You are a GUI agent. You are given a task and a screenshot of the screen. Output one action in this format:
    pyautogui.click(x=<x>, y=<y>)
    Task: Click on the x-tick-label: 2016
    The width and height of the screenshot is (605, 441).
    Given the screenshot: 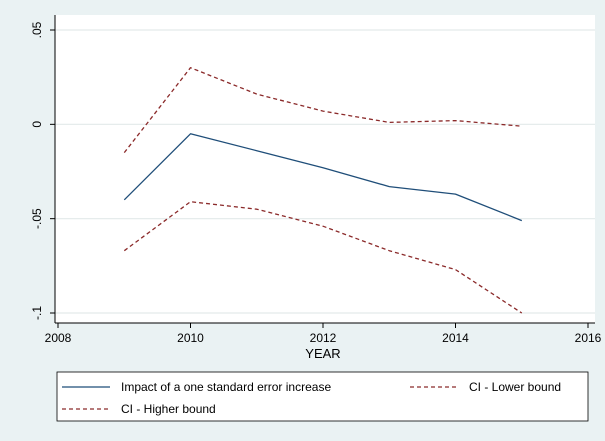 What is the action you would take?
    pyautogui.click(x=588, y=338)
    